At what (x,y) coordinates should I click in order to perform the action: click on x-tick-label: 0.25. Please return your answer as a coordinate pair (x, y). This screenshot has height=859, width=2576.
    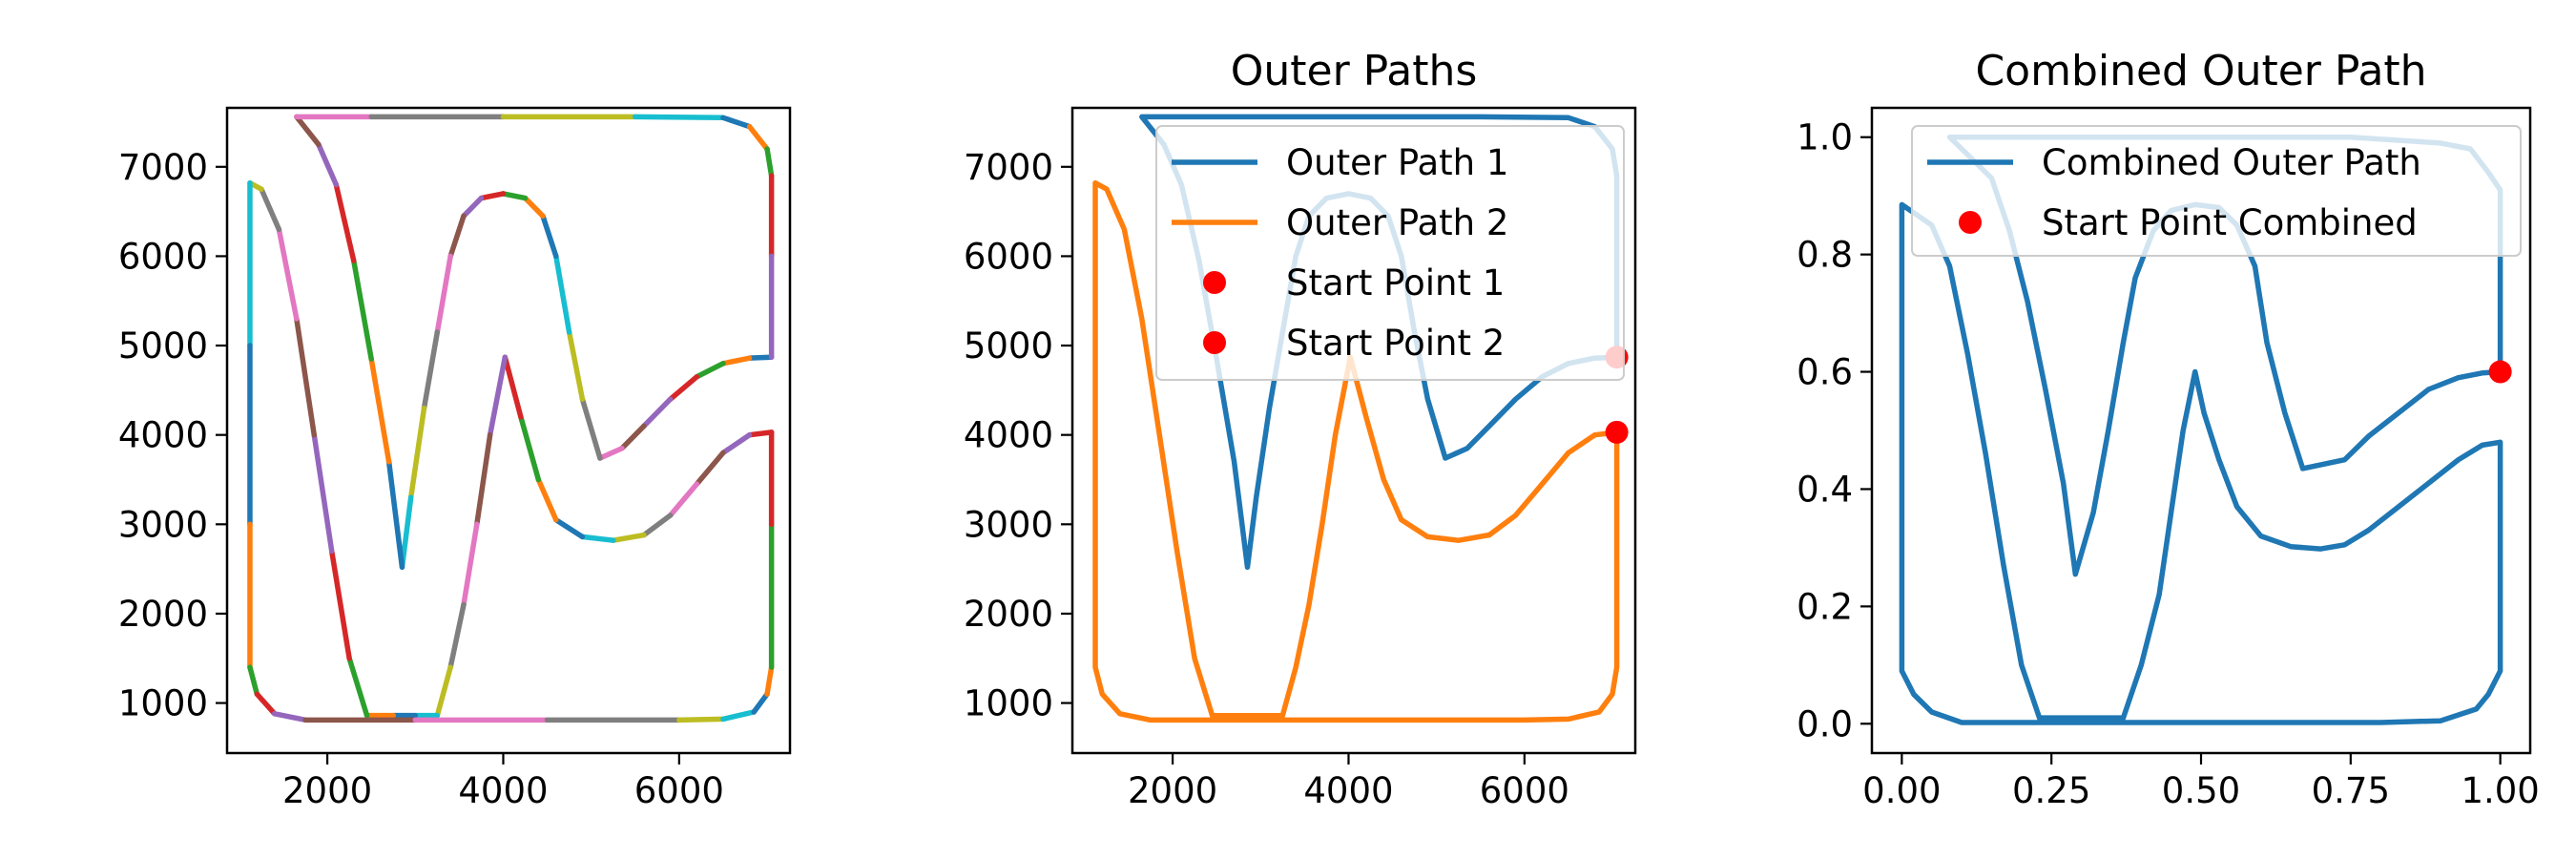
    Looking at the image, I should click on (2051, 790).